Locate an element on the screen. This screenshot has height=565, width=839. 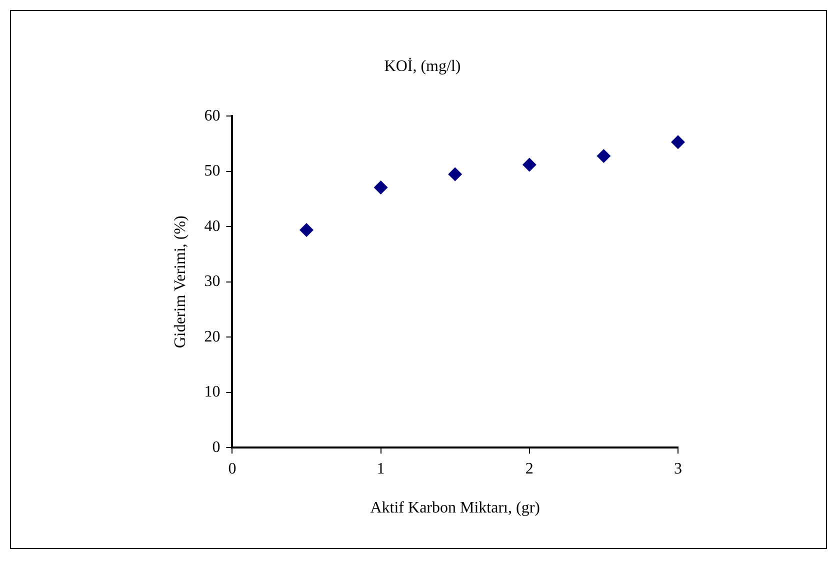
y-tick-label: 50 is located at coordinates (212, 171).